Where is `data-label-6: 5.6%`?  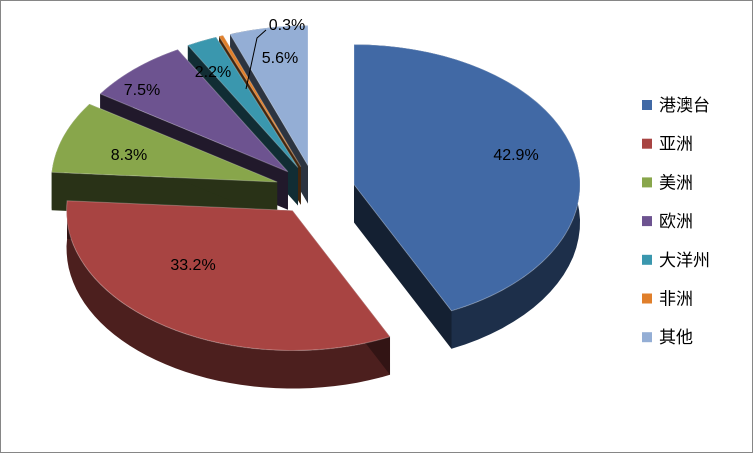 data-label-6: 5.6% is located at coordinates (280, 58).